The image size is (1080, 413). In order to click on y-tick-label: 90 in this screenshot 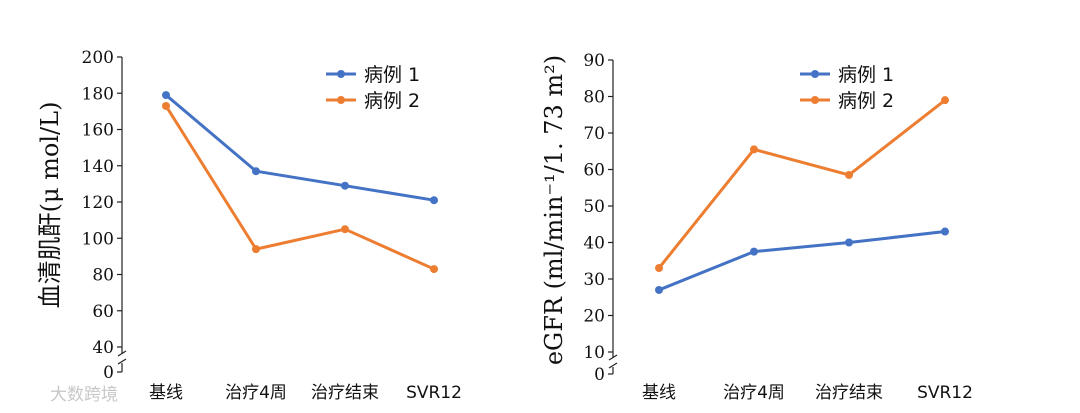, I will do `click(594, 61)`.